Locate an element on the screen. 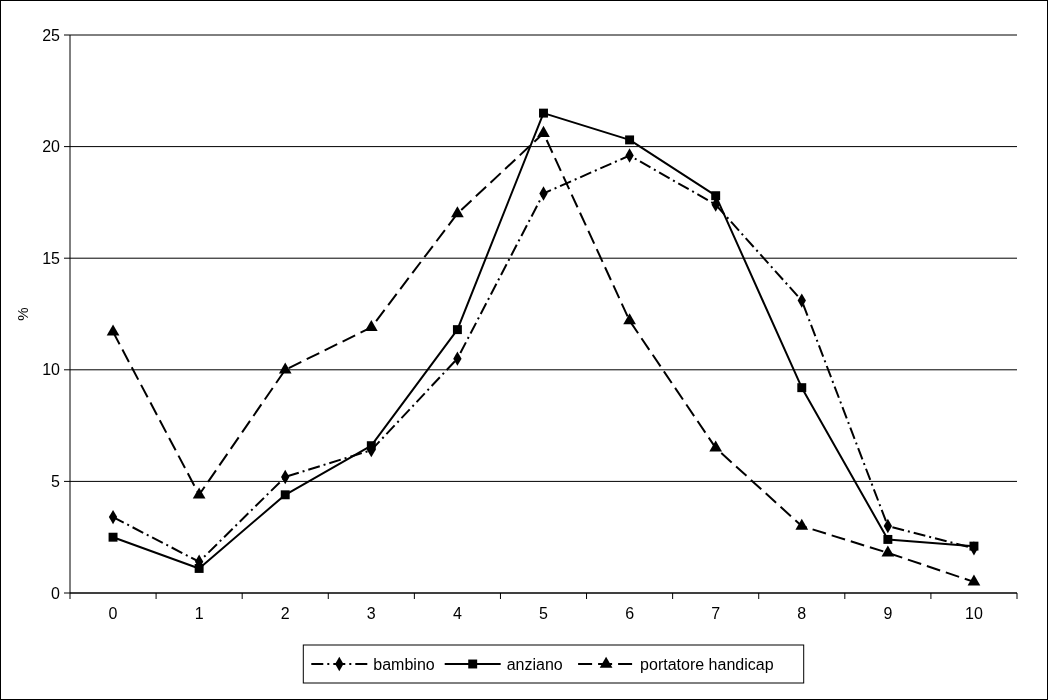 The width and height of the screenshot is (1048, 700). y-tick-label: 25 is located at coordinates (51, 35).